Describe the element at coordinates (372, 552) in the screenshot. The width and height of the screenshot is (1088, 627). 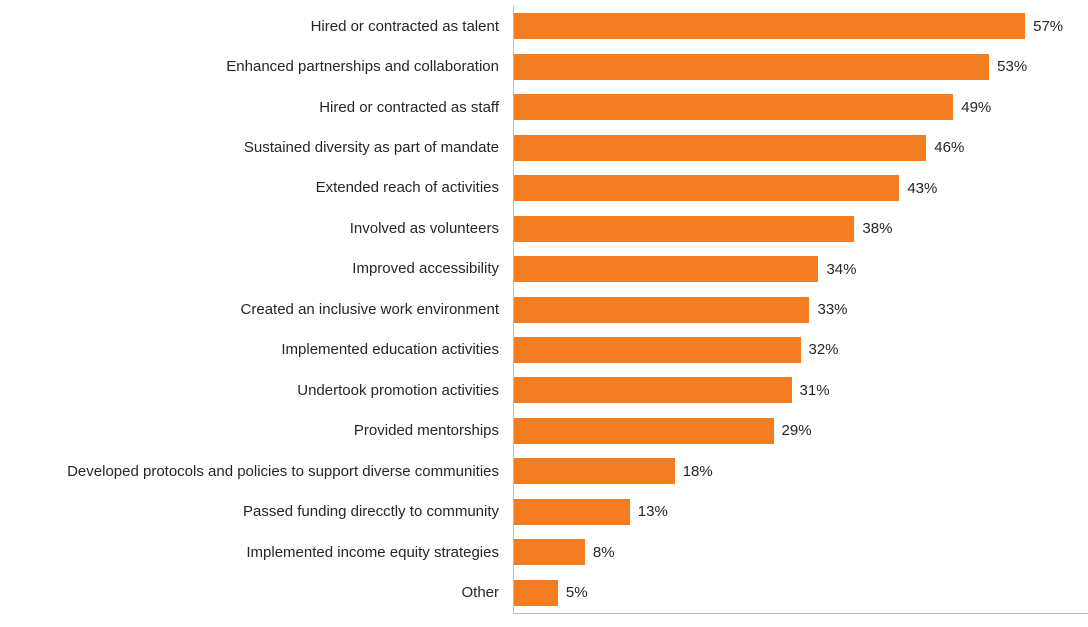
I see `category-label: Implemented income equity strategies` at that location.